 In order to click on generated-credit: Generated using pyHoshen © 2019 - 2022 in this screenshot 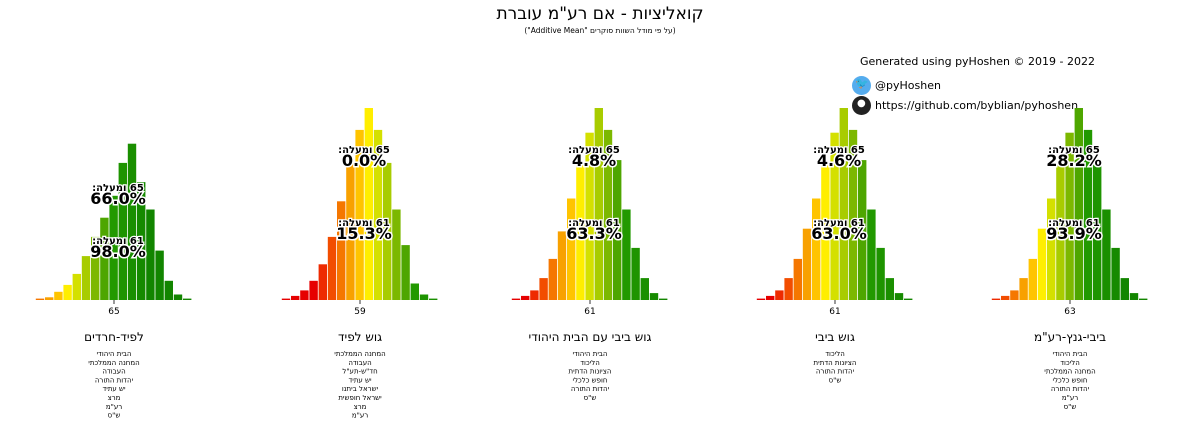, I will do `click(977, 61)`.